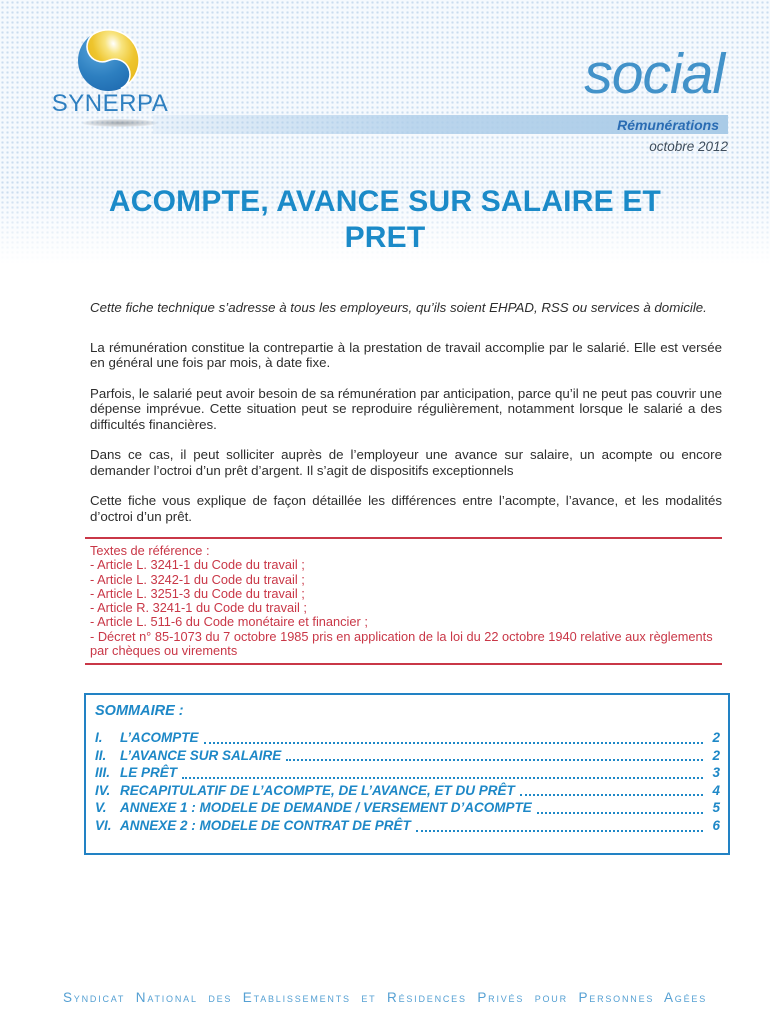  What do you see at coordinates (265, 825) in the screenshot?
I see `toc-label: ANNEXE 2 : MODELE DE CONTRAT DE PRÊT` at bounding box center [265, 825].